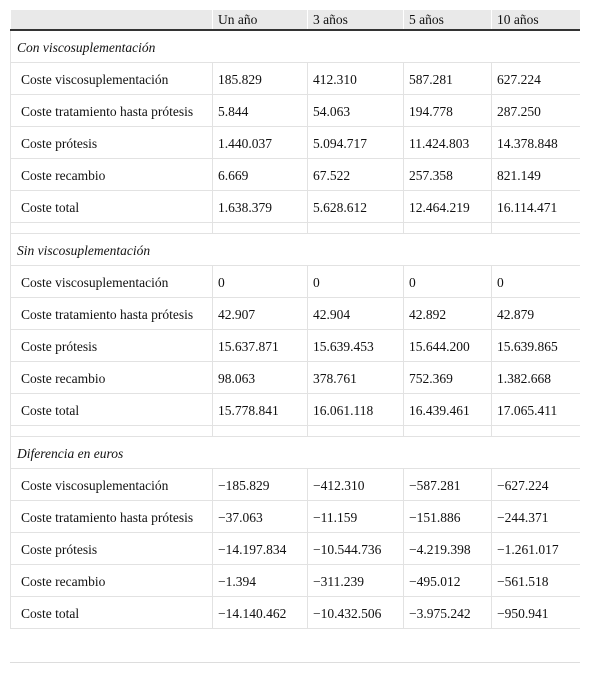 The height and width of the screenshot is (673, 590). Describe the element at coordinates (295, 452) in the screenshot. I see `section-title: Diferencia en euros` at that location.